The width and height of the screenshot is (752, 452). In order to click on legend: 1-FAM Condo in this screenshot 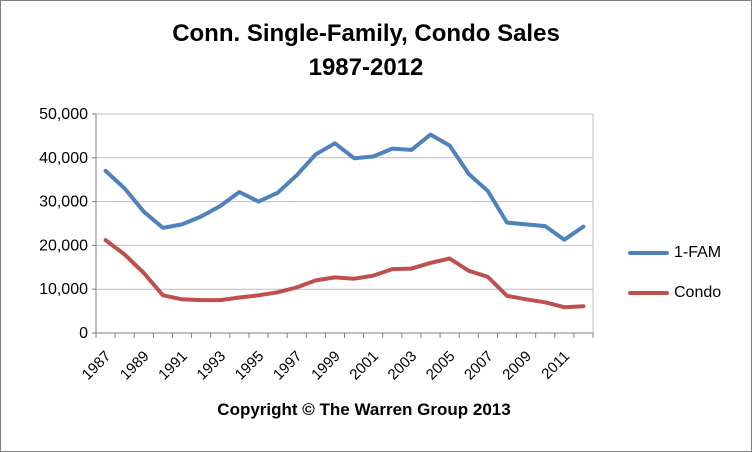, I will do `click(674, 283)`.